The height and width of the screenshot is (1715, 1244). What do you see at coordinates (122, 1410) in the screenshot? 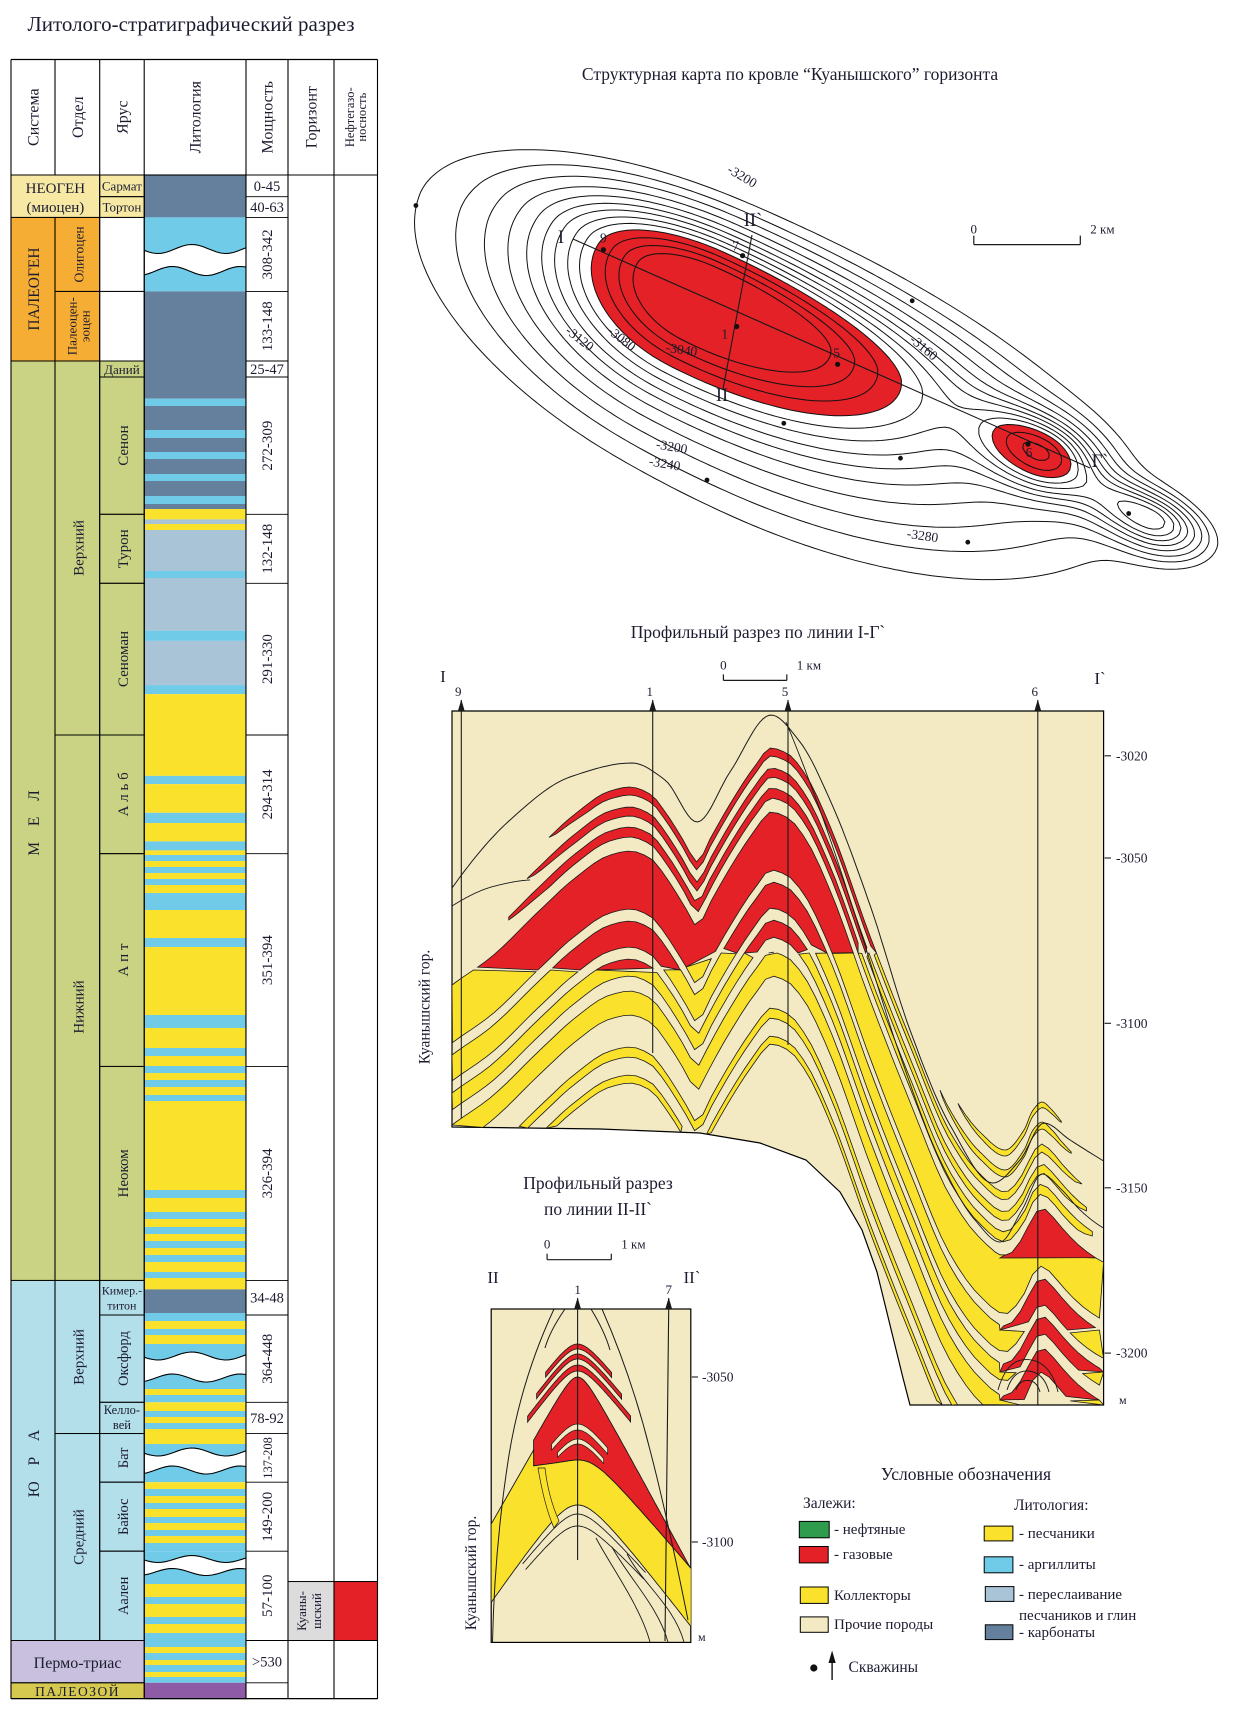
I see `svg-text: Келло-` at bounding box center [122, 1410].